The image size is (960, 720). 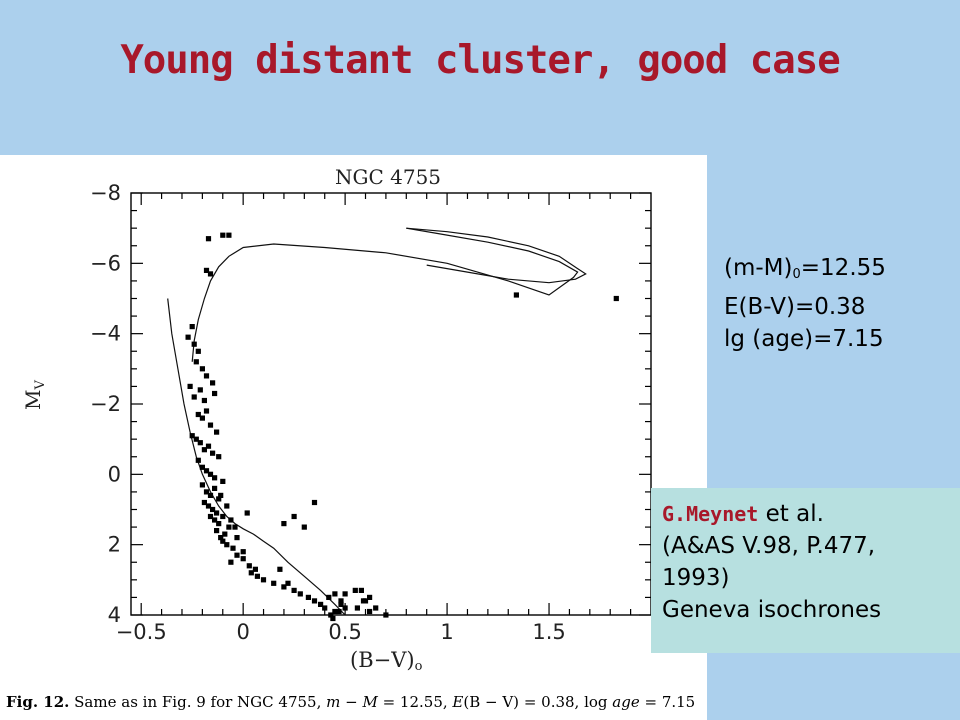 I want to click on y-tick-label: 0, so click(x=114, y=474).